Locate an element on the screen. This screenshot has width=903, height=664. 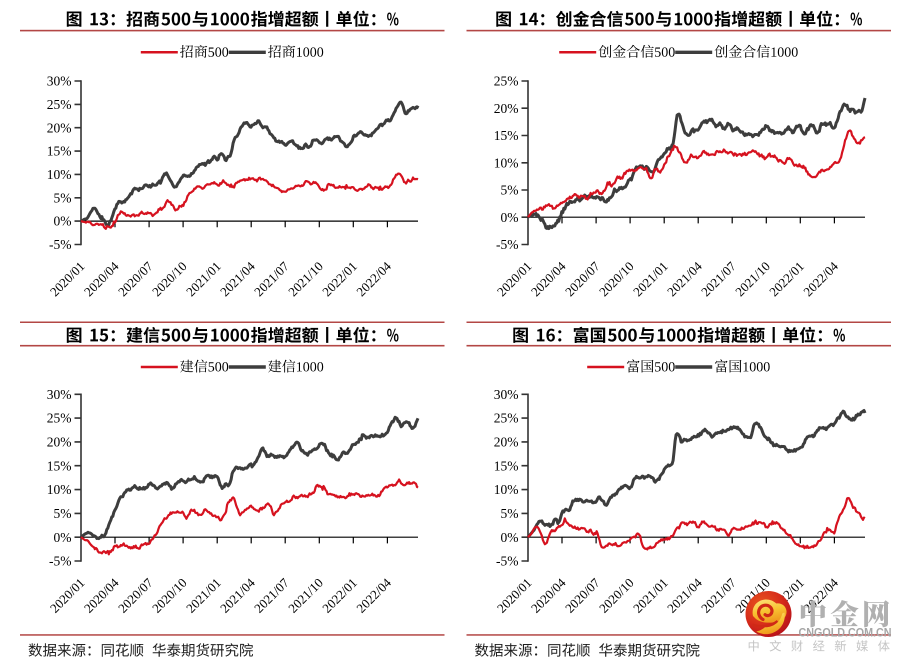
svg-text: CNGOLD.COM.CN is located at coordinates (845, 633).